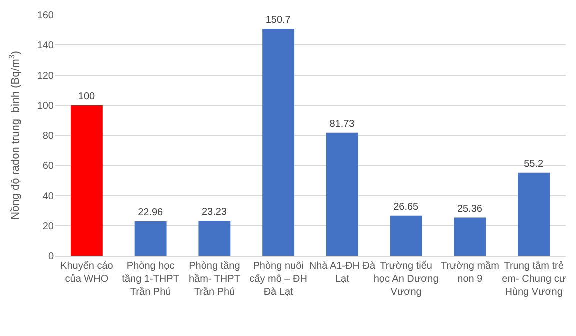  Describe the element at coordinates (87, 96) in the screenshot. I see `data-label: 100` at that location.